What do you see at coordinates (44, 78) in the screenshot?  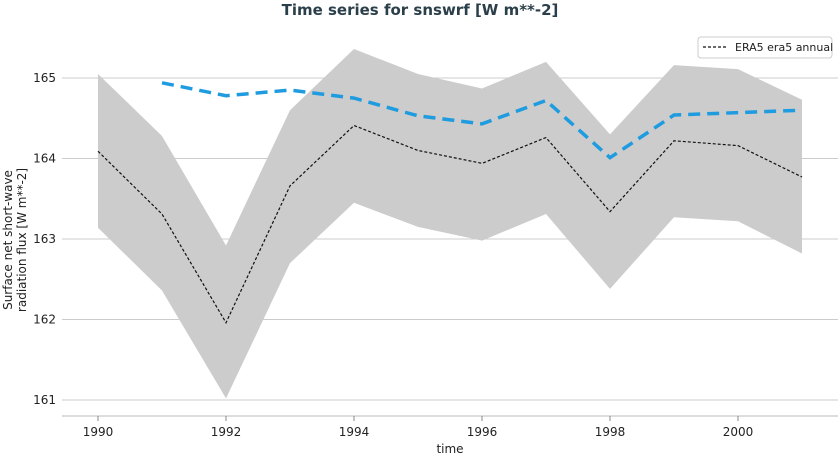 I see `y-tick-label: 165` at bounding box center [44, 78].